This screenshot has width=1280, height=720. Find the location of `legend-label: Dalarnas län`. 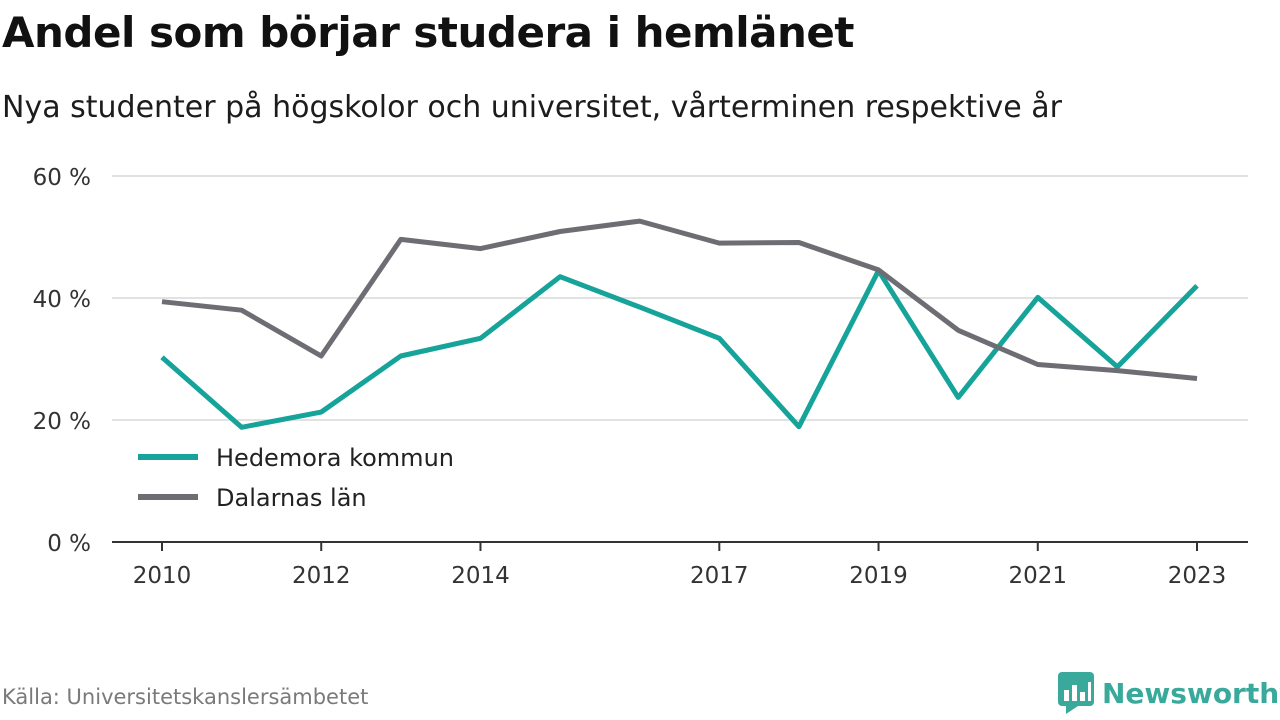

legend-label: Dalarnas län is located at coordinates (291, 498).